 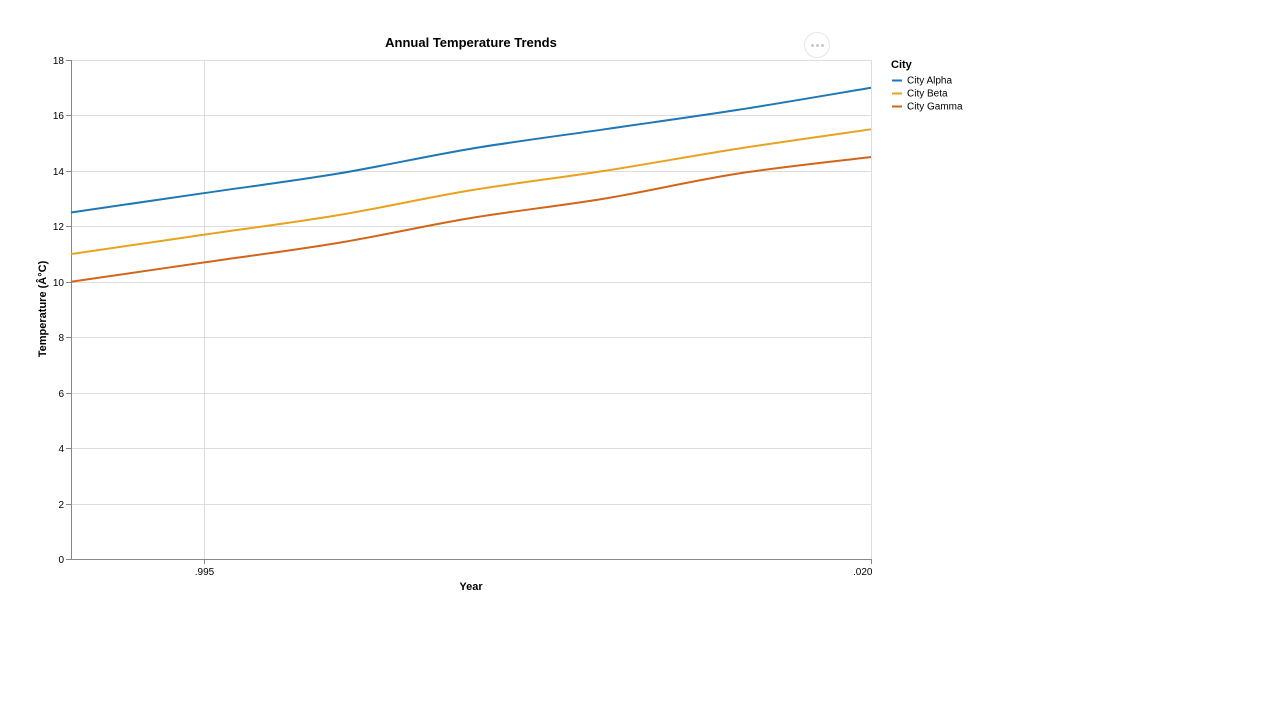 I want to click on chart-actions-button, so click(x=817, y=45).